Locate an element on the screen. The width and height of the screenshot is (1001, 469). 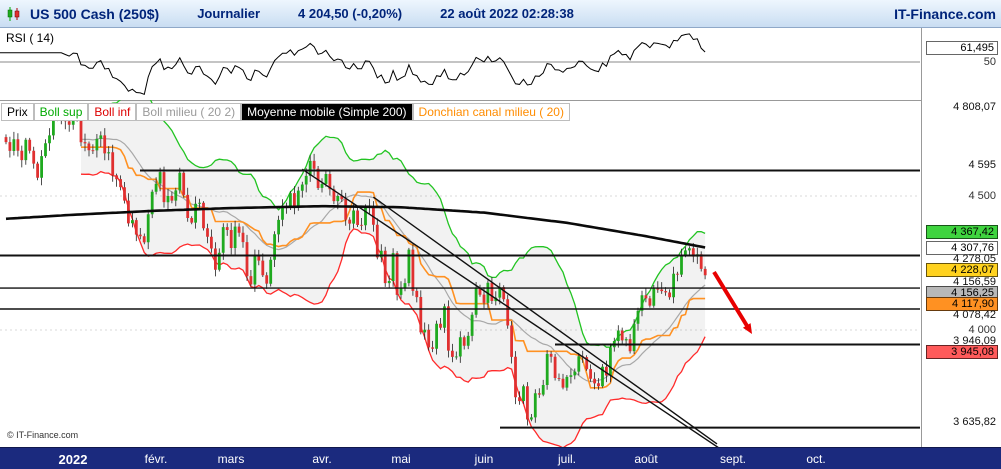
price-scale-badge: 3 945,08 is located at coordinates (962, 352).